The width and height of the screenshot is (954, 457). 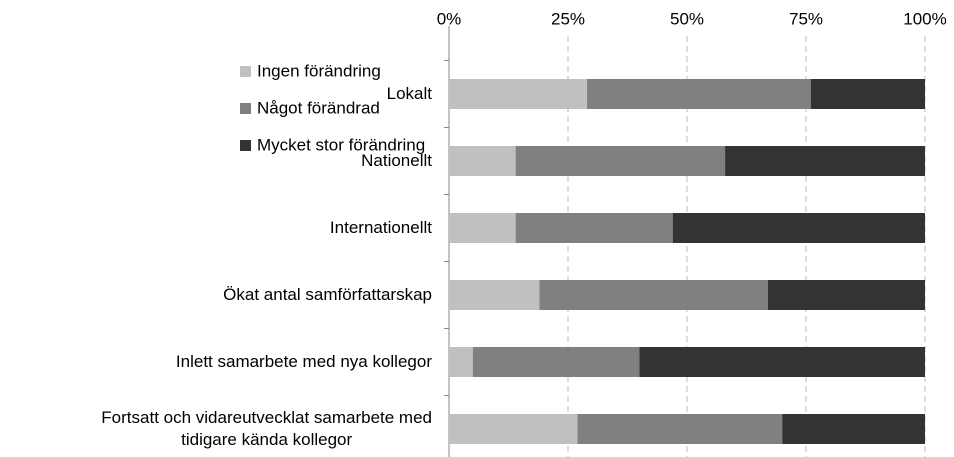 I want to click on legend-label: Något förändrad, so click(x=318, y=107).